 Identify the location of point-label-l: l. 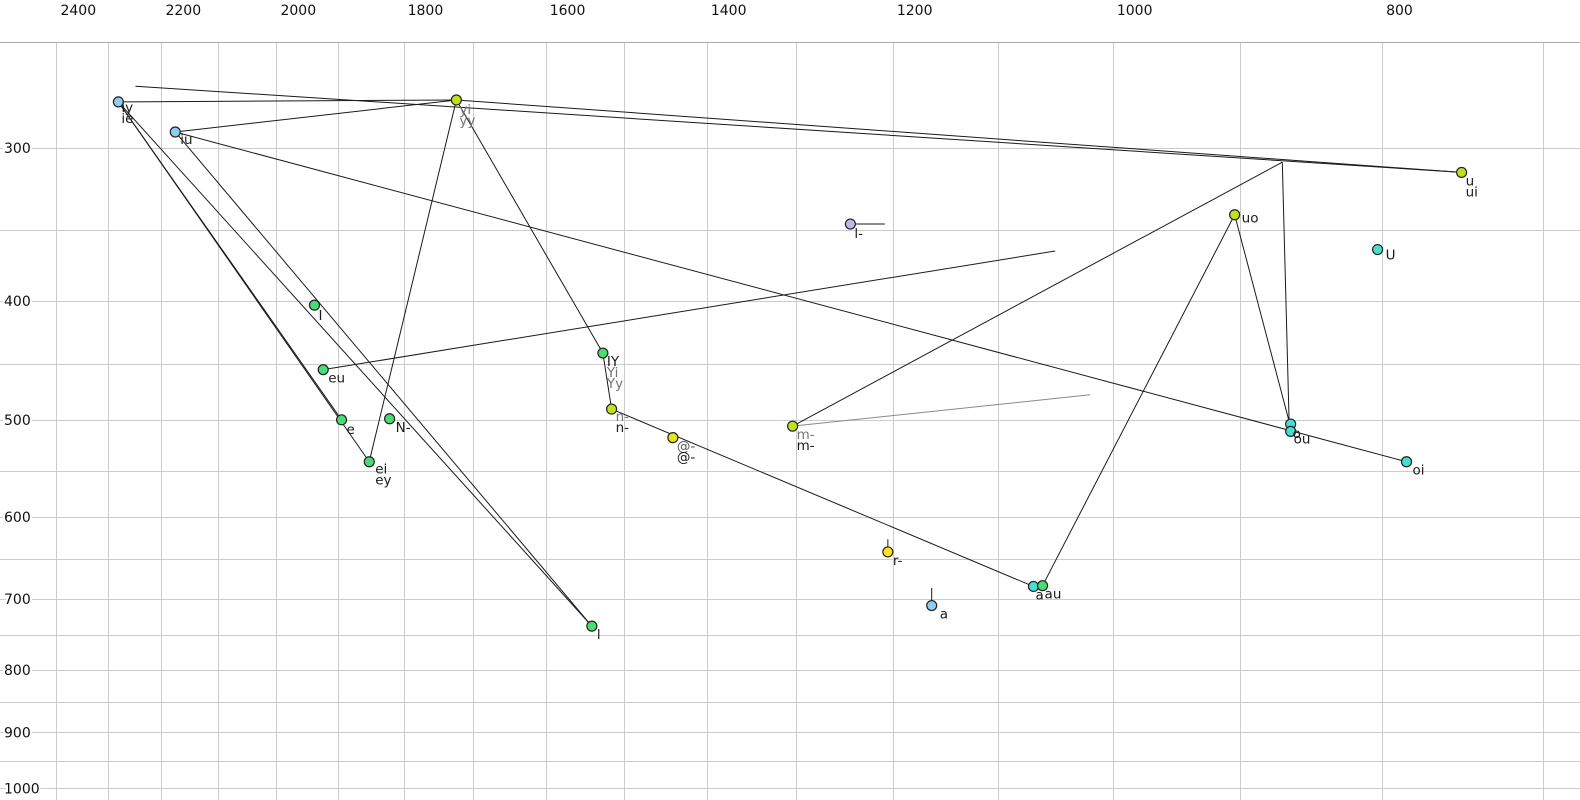
(599, 635).